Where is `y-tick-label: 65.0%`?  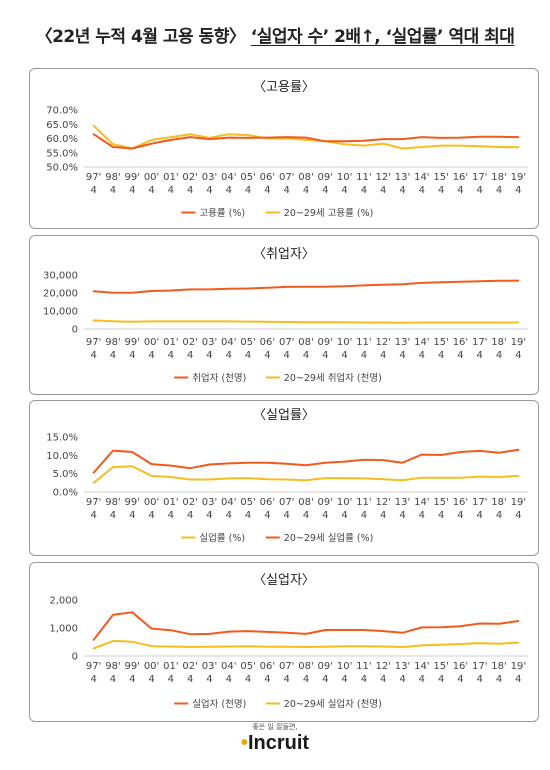 y-tick-label: 65.0% is located at coordinates (62, 125).